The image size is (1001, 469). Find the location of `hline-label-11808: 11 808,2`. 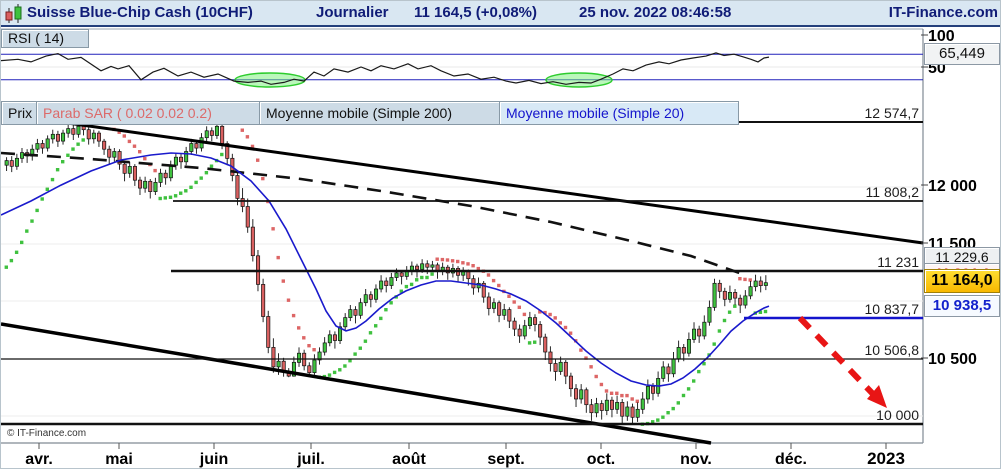

hline-label-11808: 11 808,2 is located at coordinates (893, 192).